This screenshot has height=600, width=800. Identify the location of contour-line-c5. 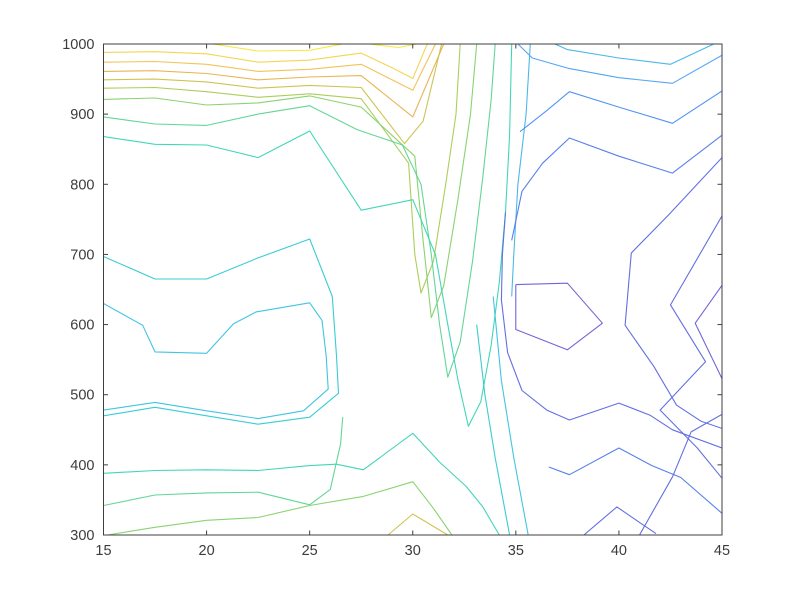
(619, 64).